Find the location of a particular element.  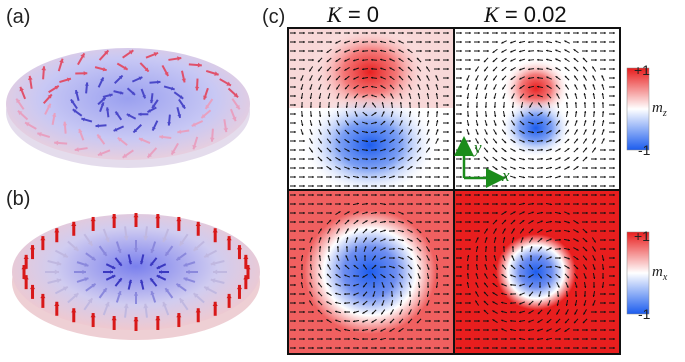

colorbar-mx-symbol: mx is located at coordinates (660, 273).